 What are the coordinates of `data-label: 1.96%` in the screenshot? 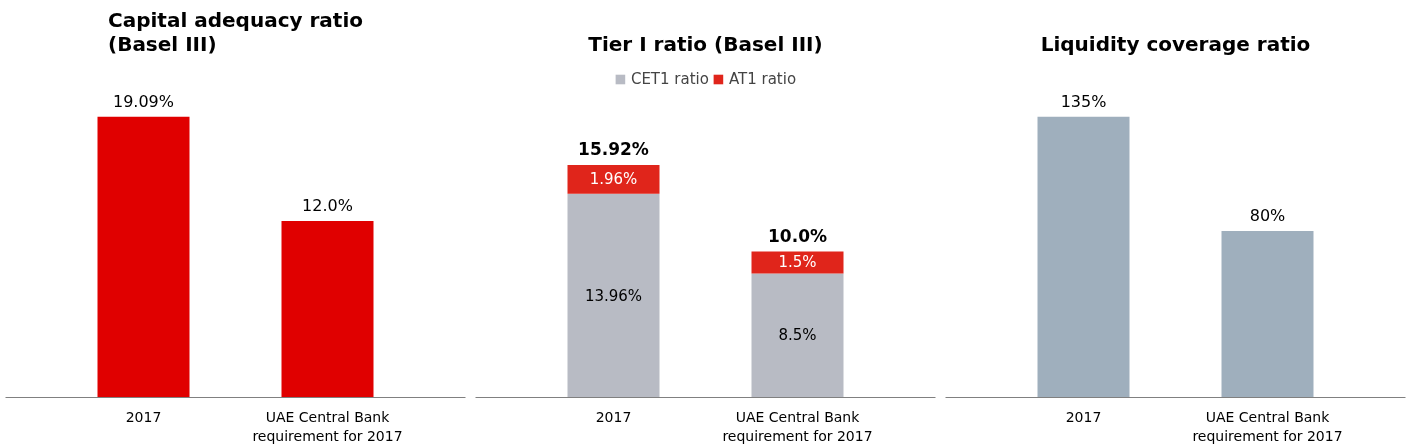 It's located at (613, 179).